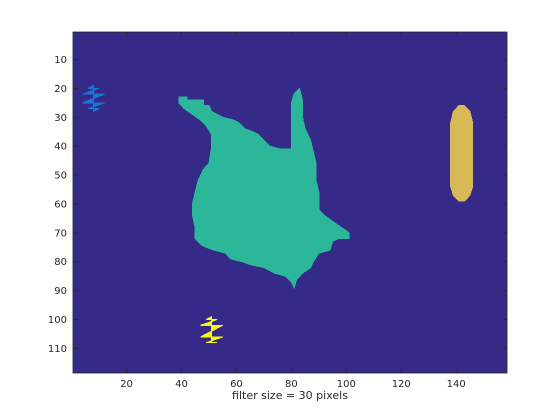 The image size is (560, 420). What do you see at coordinates (346, 384) in the screenshot?
I see `x-tick-label: 100` at bounding box center [346, 384].